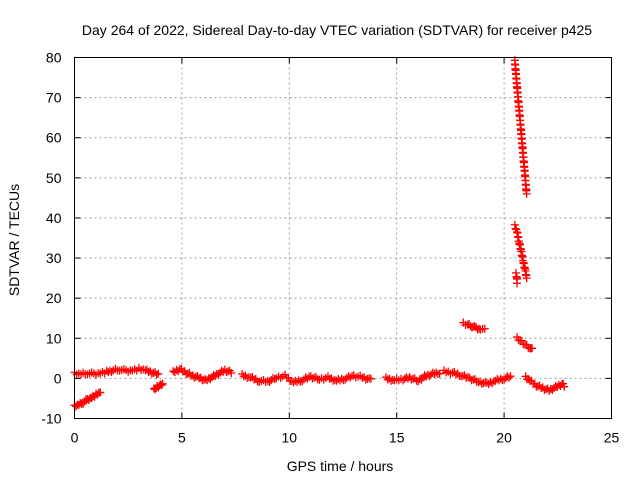 Image resolution: width=640 pixels, height=480 pixels. I want to click on series-SDTVAR-main-7.8-14h, so click(306, 378).